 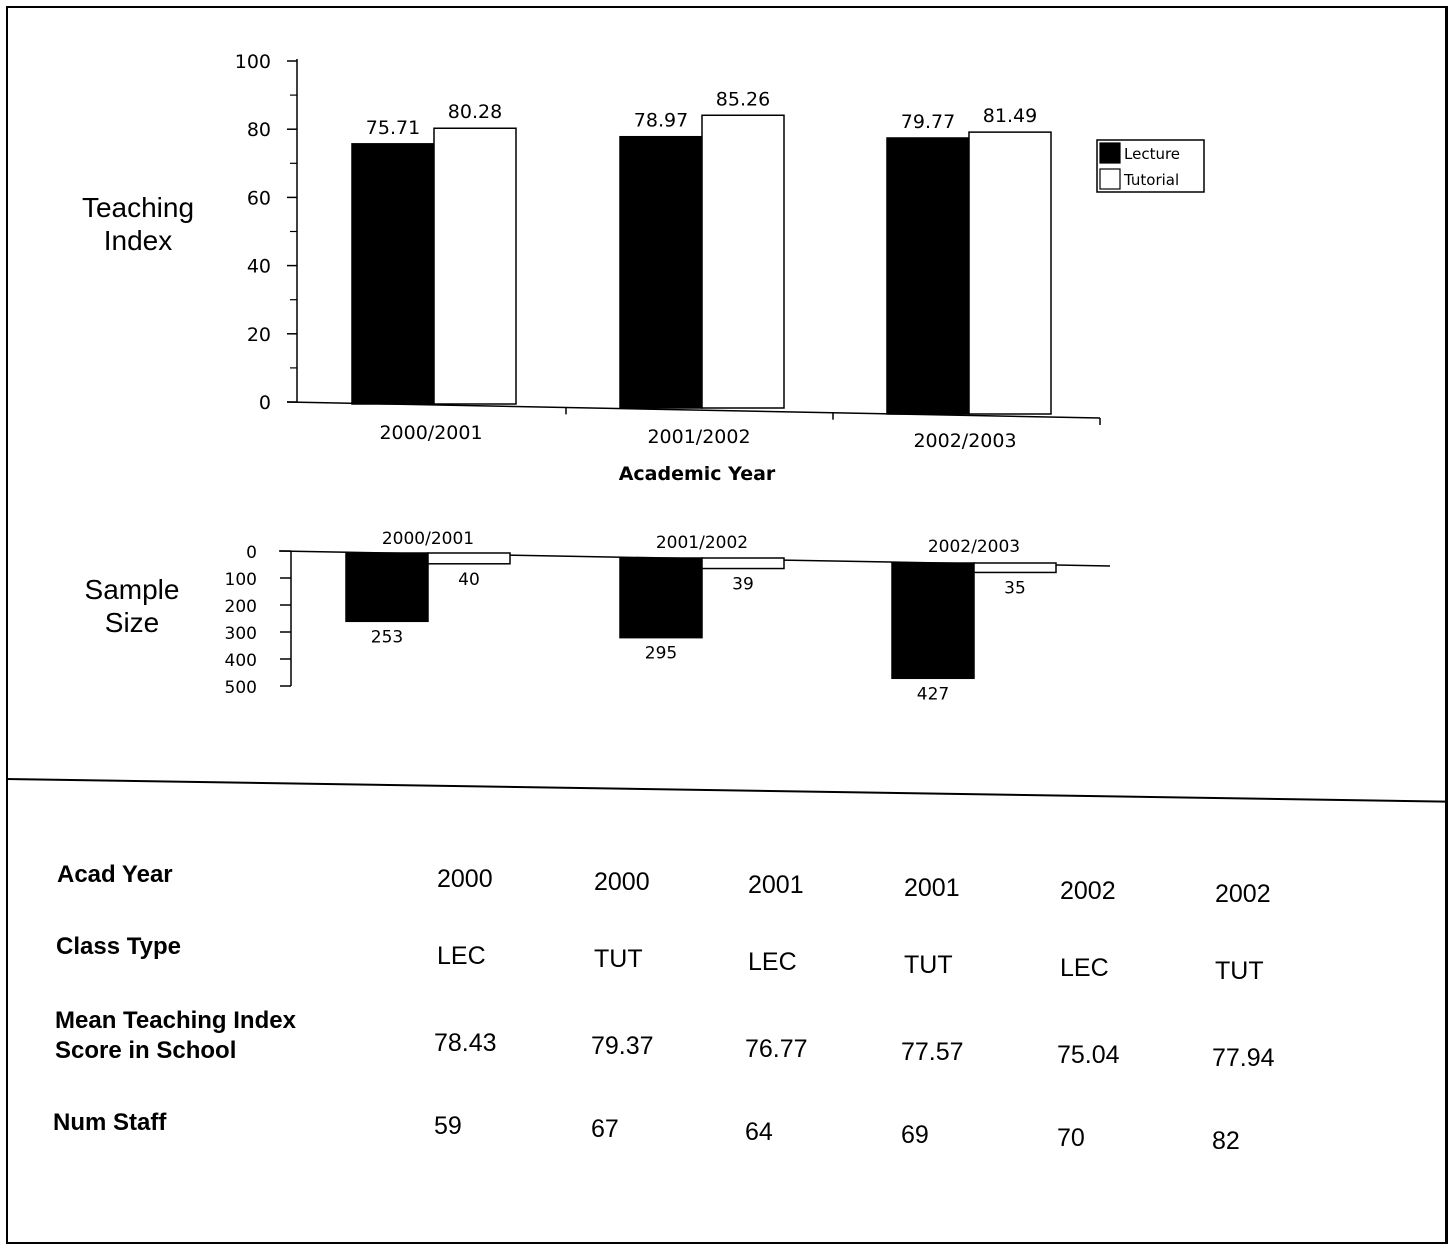 What do you see at coordinates (697, 474) in the screenshot?
I see `x-axis-title: Academic Year` at bounding box center [697, 474].